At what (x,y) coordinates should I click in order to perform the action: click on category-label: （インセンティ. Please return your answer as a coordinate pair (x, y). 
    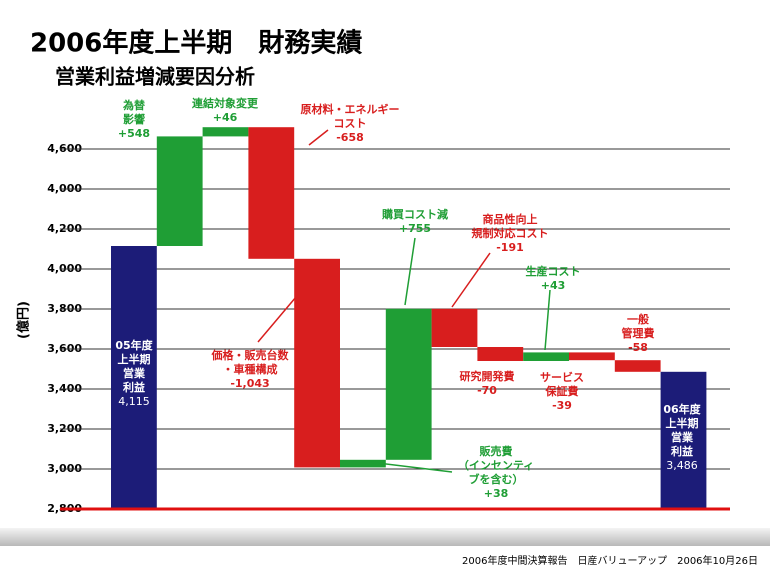
    Looking at the image, I should click on (496, 465).